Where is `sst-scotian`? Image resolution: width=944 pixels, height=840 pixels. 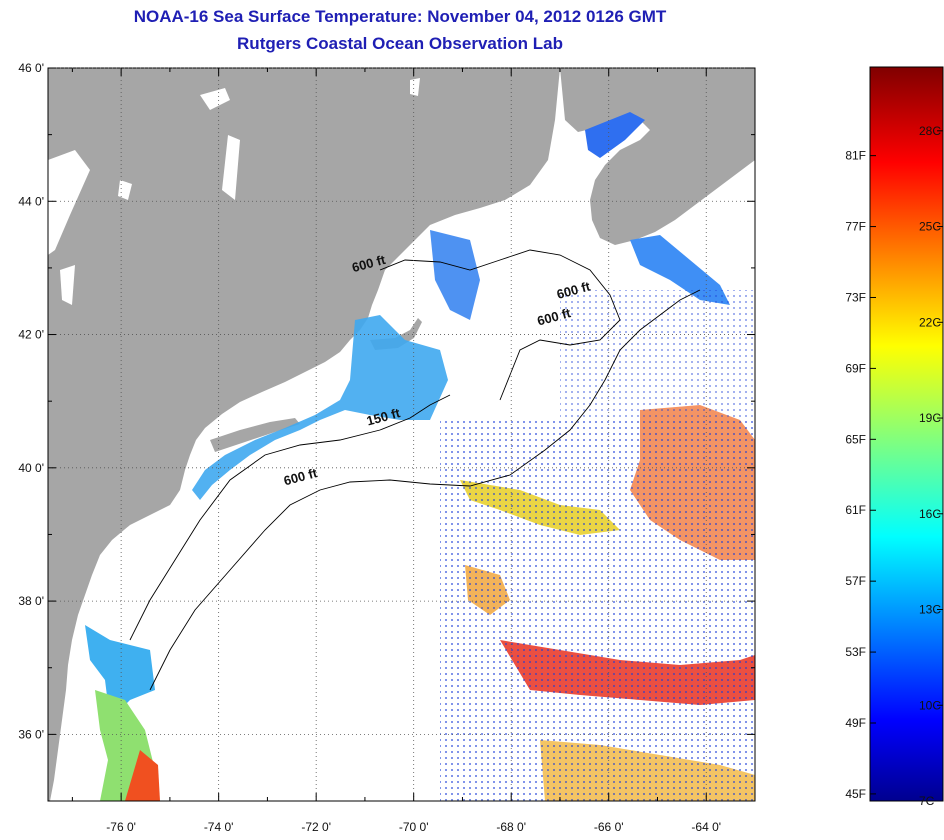
sst-scotian is located at coordinates (680, 270).